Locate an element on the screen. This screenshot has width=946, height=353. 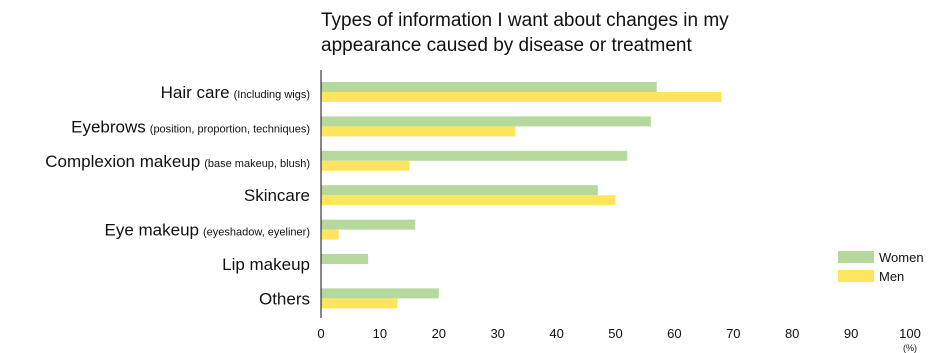
legend: Women Men is located at coordinates (881, 267).